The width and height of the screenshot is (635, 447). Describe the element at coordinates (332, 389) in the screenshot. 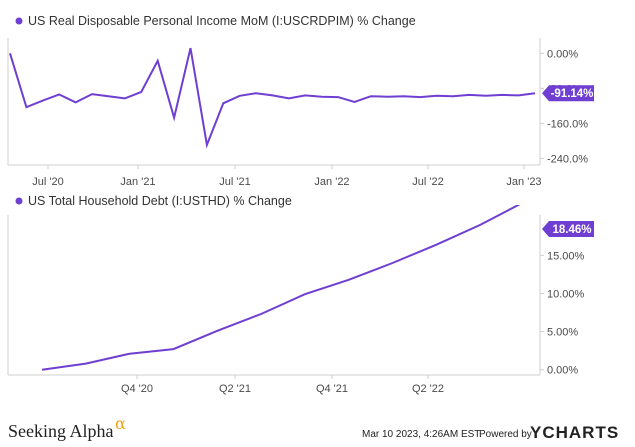

I see `x-tick-label-debt: Q4 '21` at that location.